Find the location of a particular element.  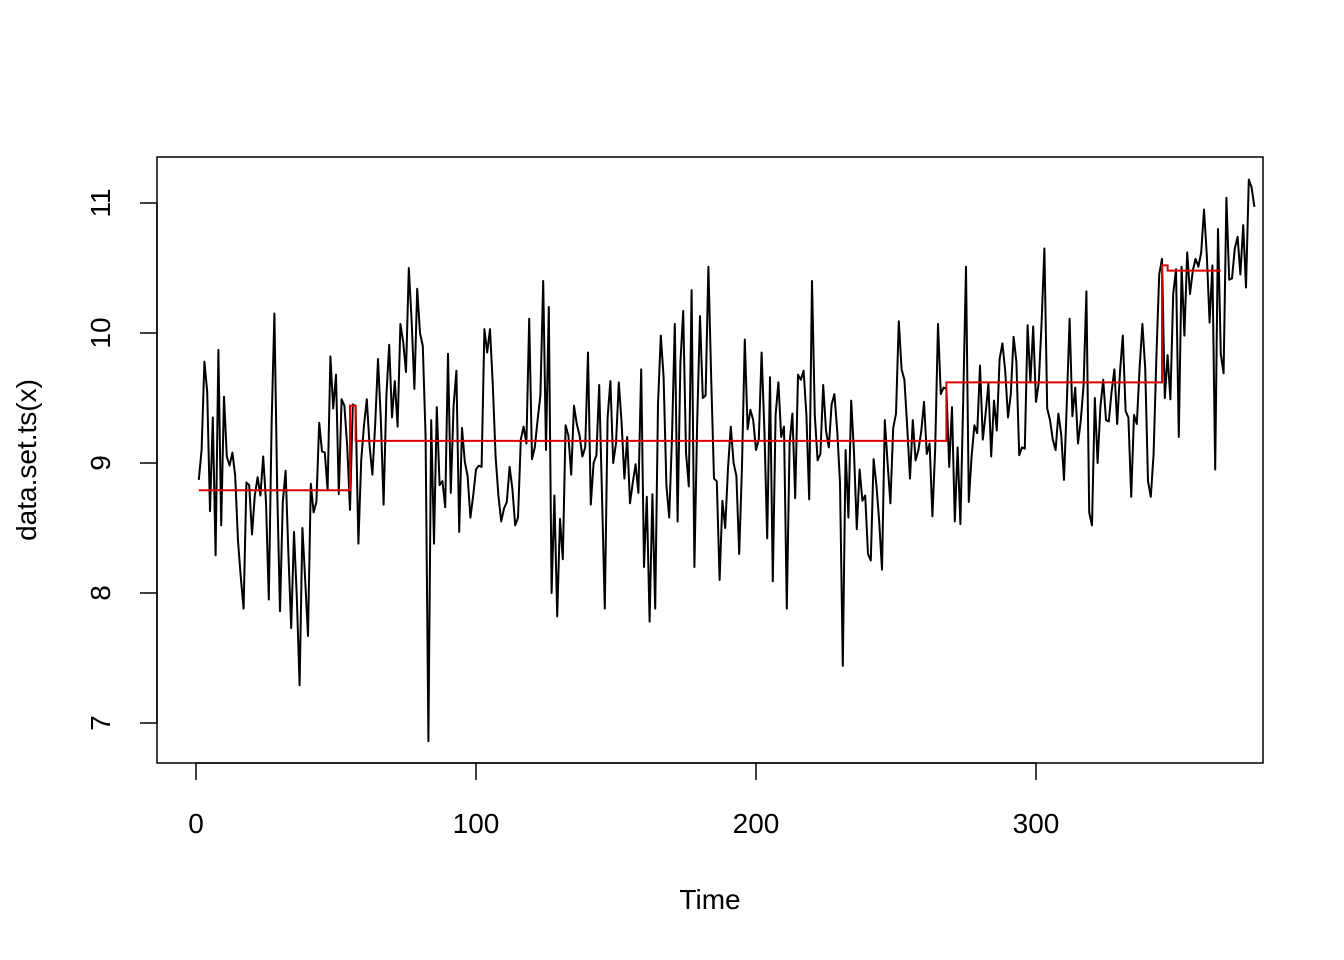

x-axis: 0 100 200 300 is located at coordinates (624, 800).